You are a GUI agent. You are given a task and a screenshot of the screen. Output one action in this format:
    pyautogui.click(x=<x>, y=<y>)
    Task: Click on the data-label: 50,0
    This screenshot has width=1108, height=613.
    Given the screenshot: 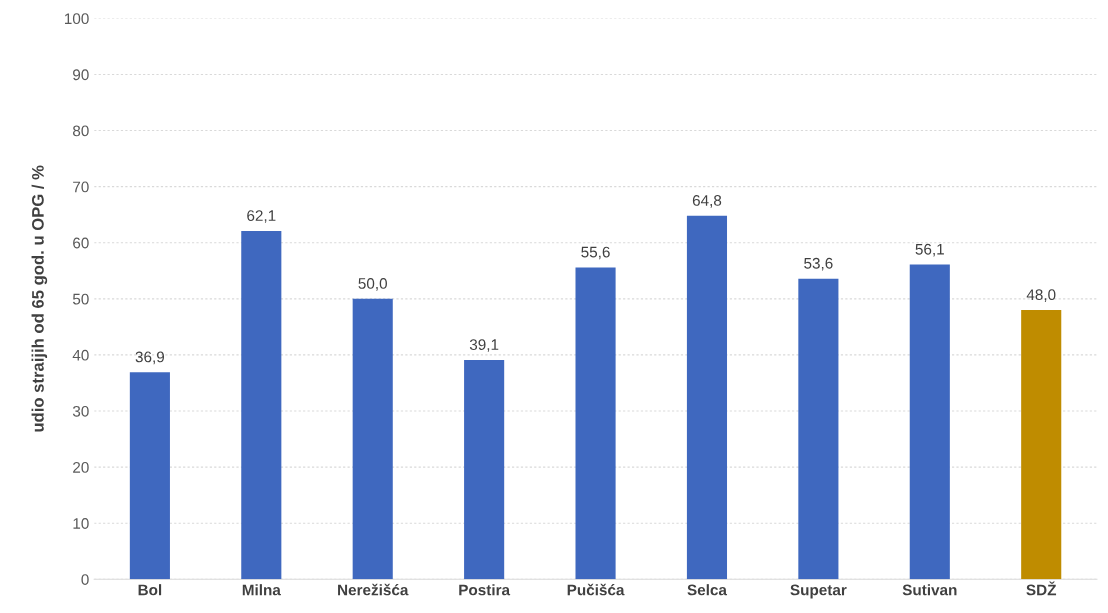 What is the action you would take?
    pyautogui.click(x=372, y=284)
    